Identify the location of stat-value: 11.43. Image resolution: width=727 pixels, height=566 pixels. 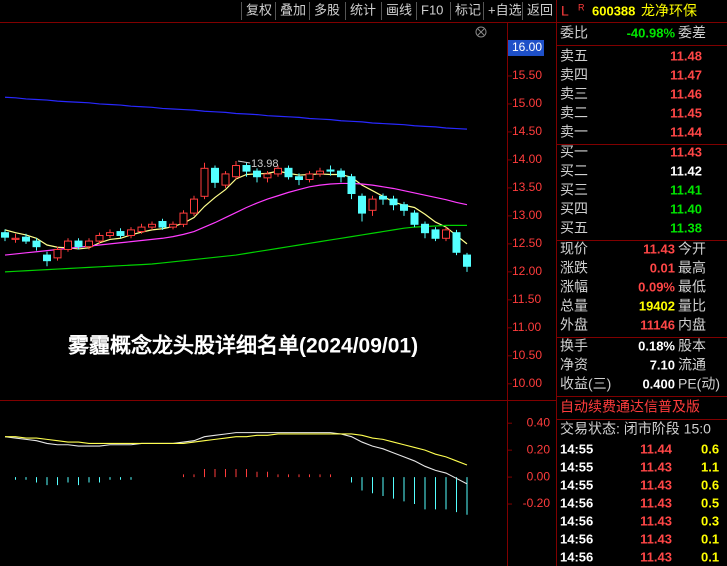
(659, 248).